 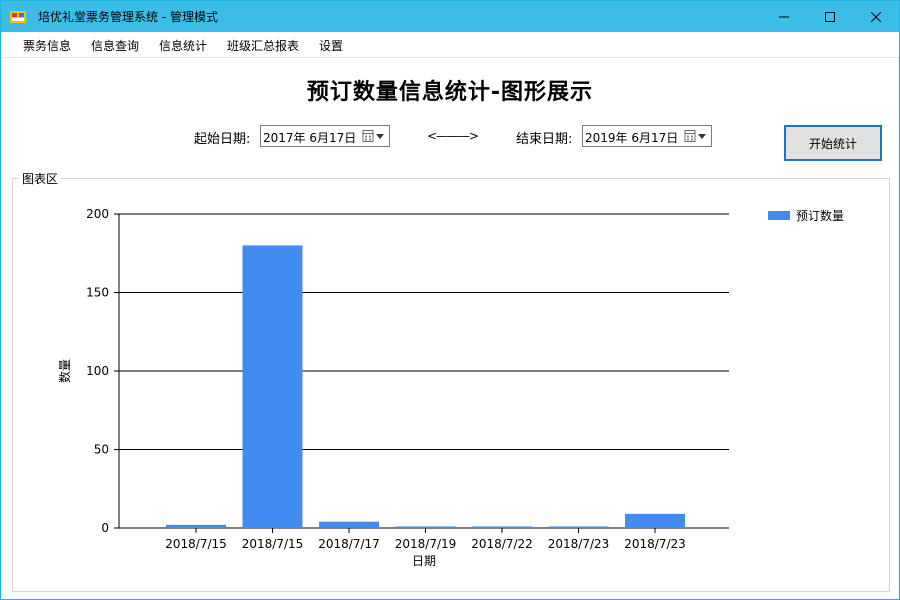 What do you see at coordinates (426, 544) in the screenshot?
I see `x-tick-label-3: 2018/7/19` at bounding box center [426, 544].